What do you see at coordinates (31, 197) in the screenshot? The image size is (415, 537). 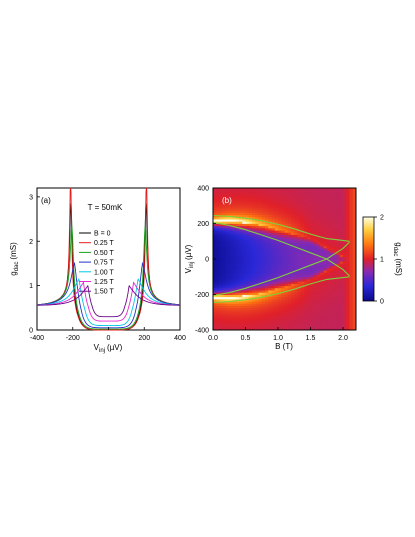 I see `y-tick-label: 3` at bounding box center [31, 197].